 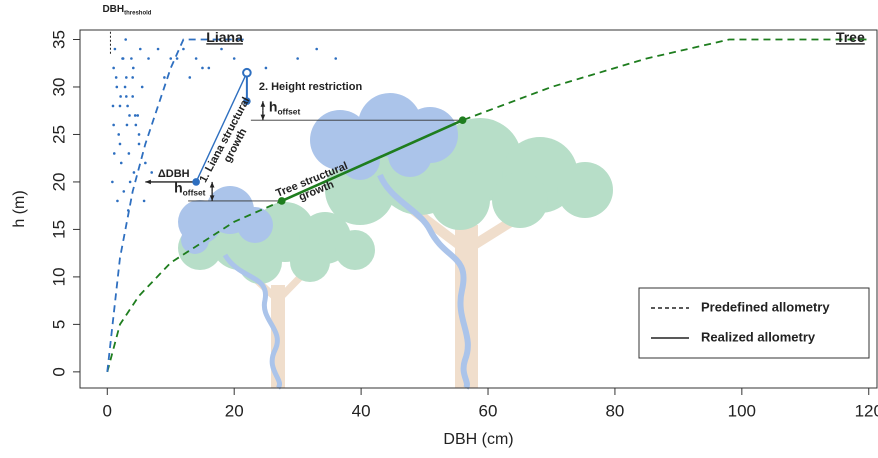 I want to click on x-tick-label: 0, so click(x=107, y=410).